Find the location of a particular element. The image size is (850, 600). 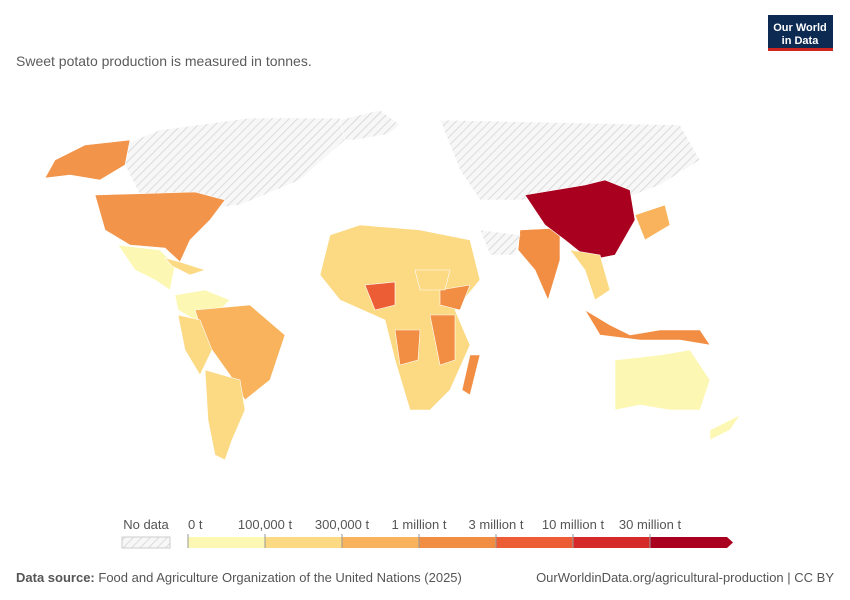

legend-tick-label: 100,000 t is located at coordinates (265, 524).